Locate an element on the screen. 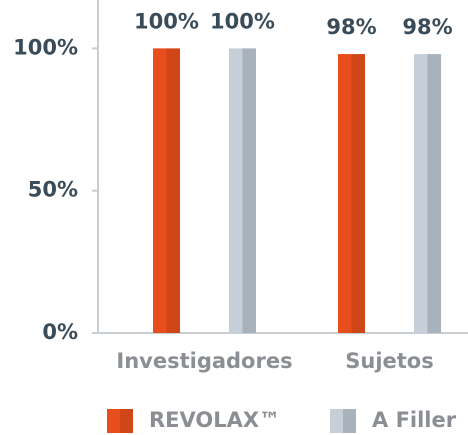 This screenshot has width=468, height=435. legend-label: REVOLAX™ is located at coordinates (214, 420).